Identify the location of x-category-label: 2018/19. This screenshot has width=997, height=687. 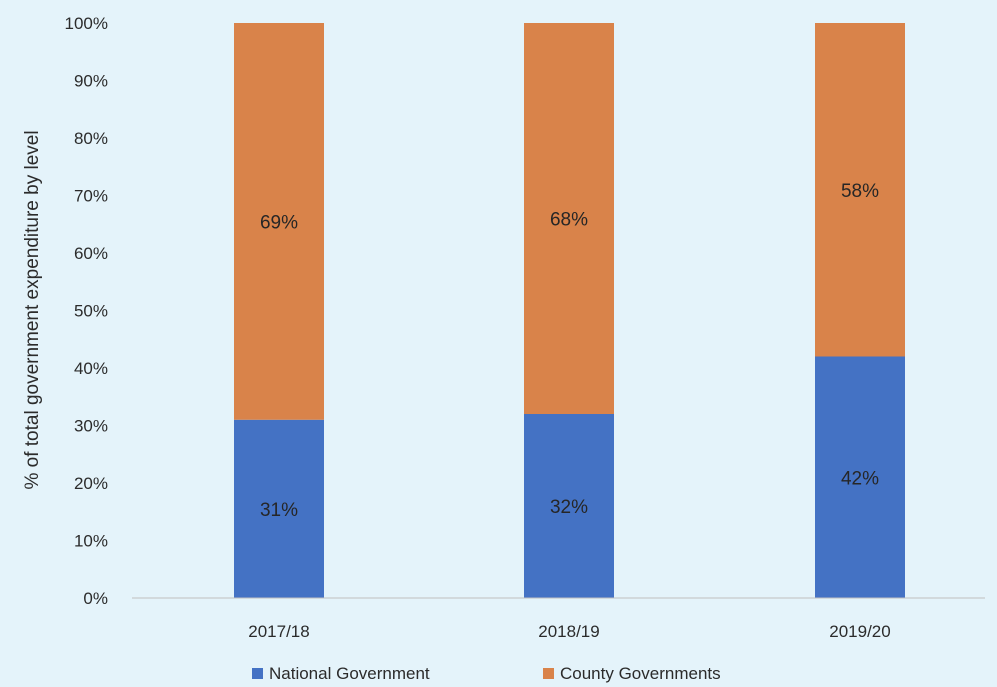
(568, 631).